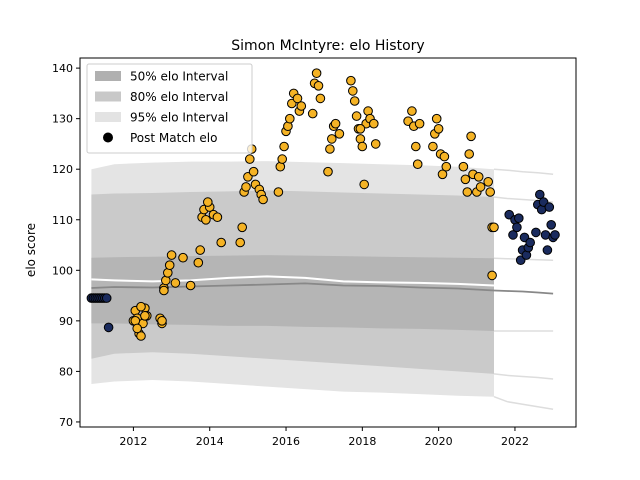  Describe the element at coordinates (66, 245) in the screenshot. I see `y-axis: 70 80 90 100 110 120 130 140` at that location.